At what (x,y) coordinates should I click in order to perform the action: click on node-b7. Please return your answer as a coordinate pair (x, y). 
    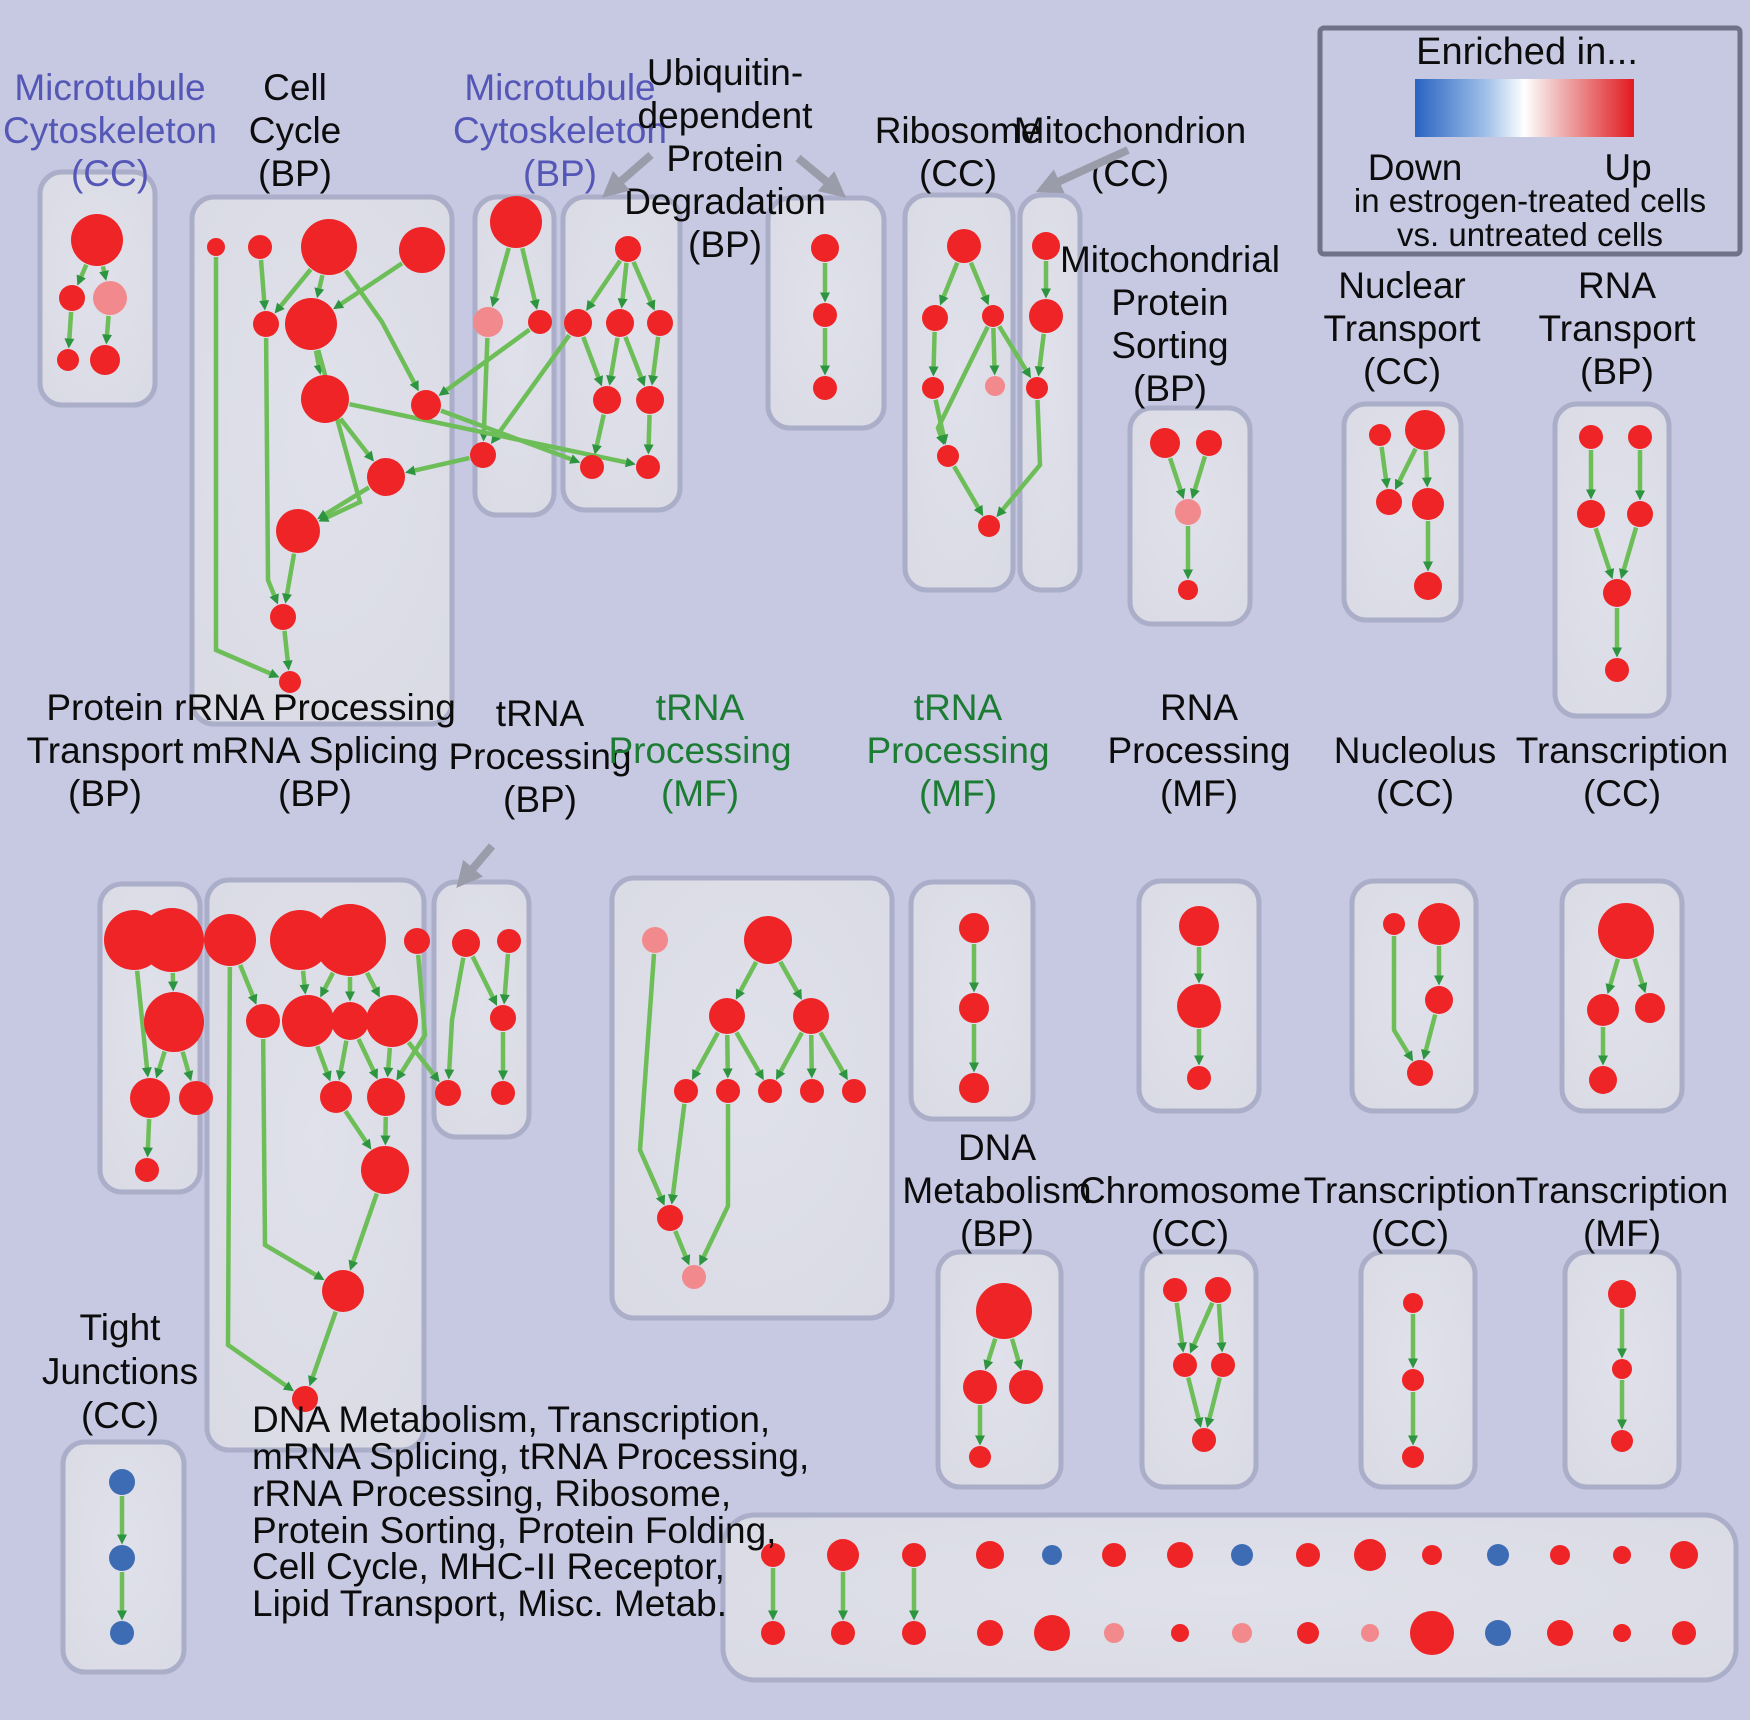
    Looking at the image, I should click on (325, 399).